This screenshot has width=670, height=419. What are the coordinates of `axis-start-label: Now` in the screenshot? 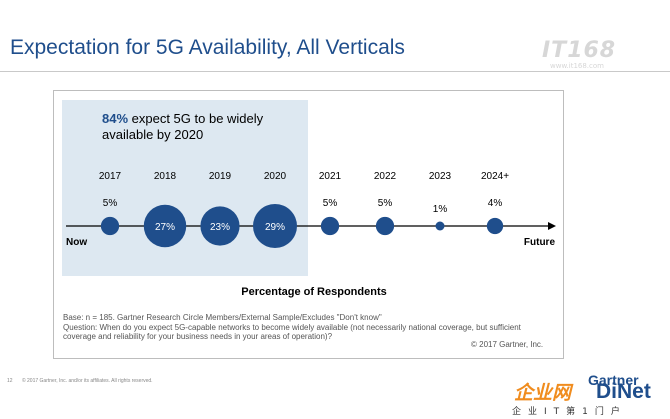 It's located at (76, 242).